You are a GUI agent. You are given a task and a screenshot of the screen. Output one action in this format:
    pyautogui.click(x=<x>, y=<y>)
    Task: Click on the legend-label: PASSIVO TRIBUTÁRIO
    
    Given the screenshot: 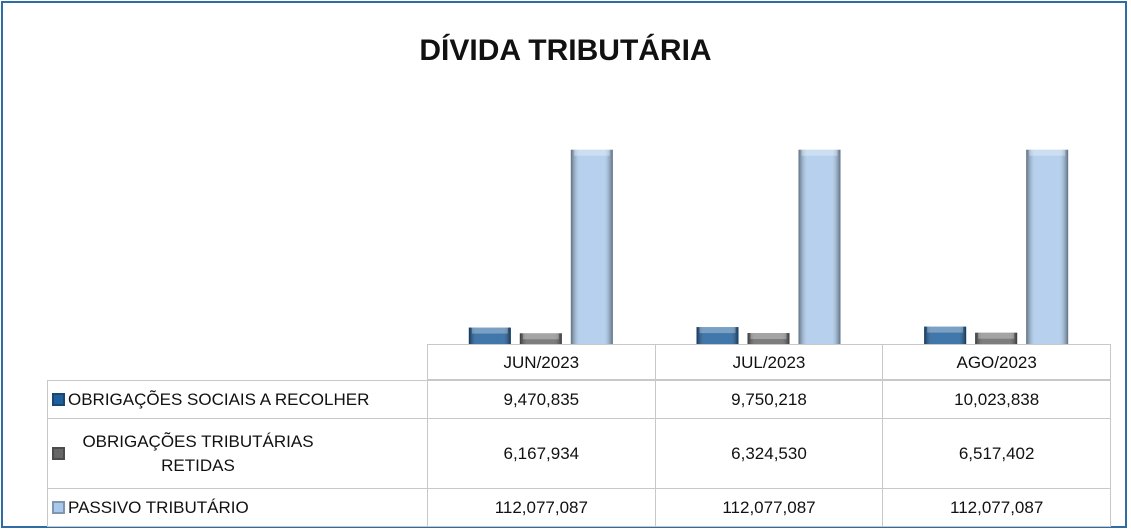 What is the action you would take?
    pyautogui.click(x=158, y=507)
    